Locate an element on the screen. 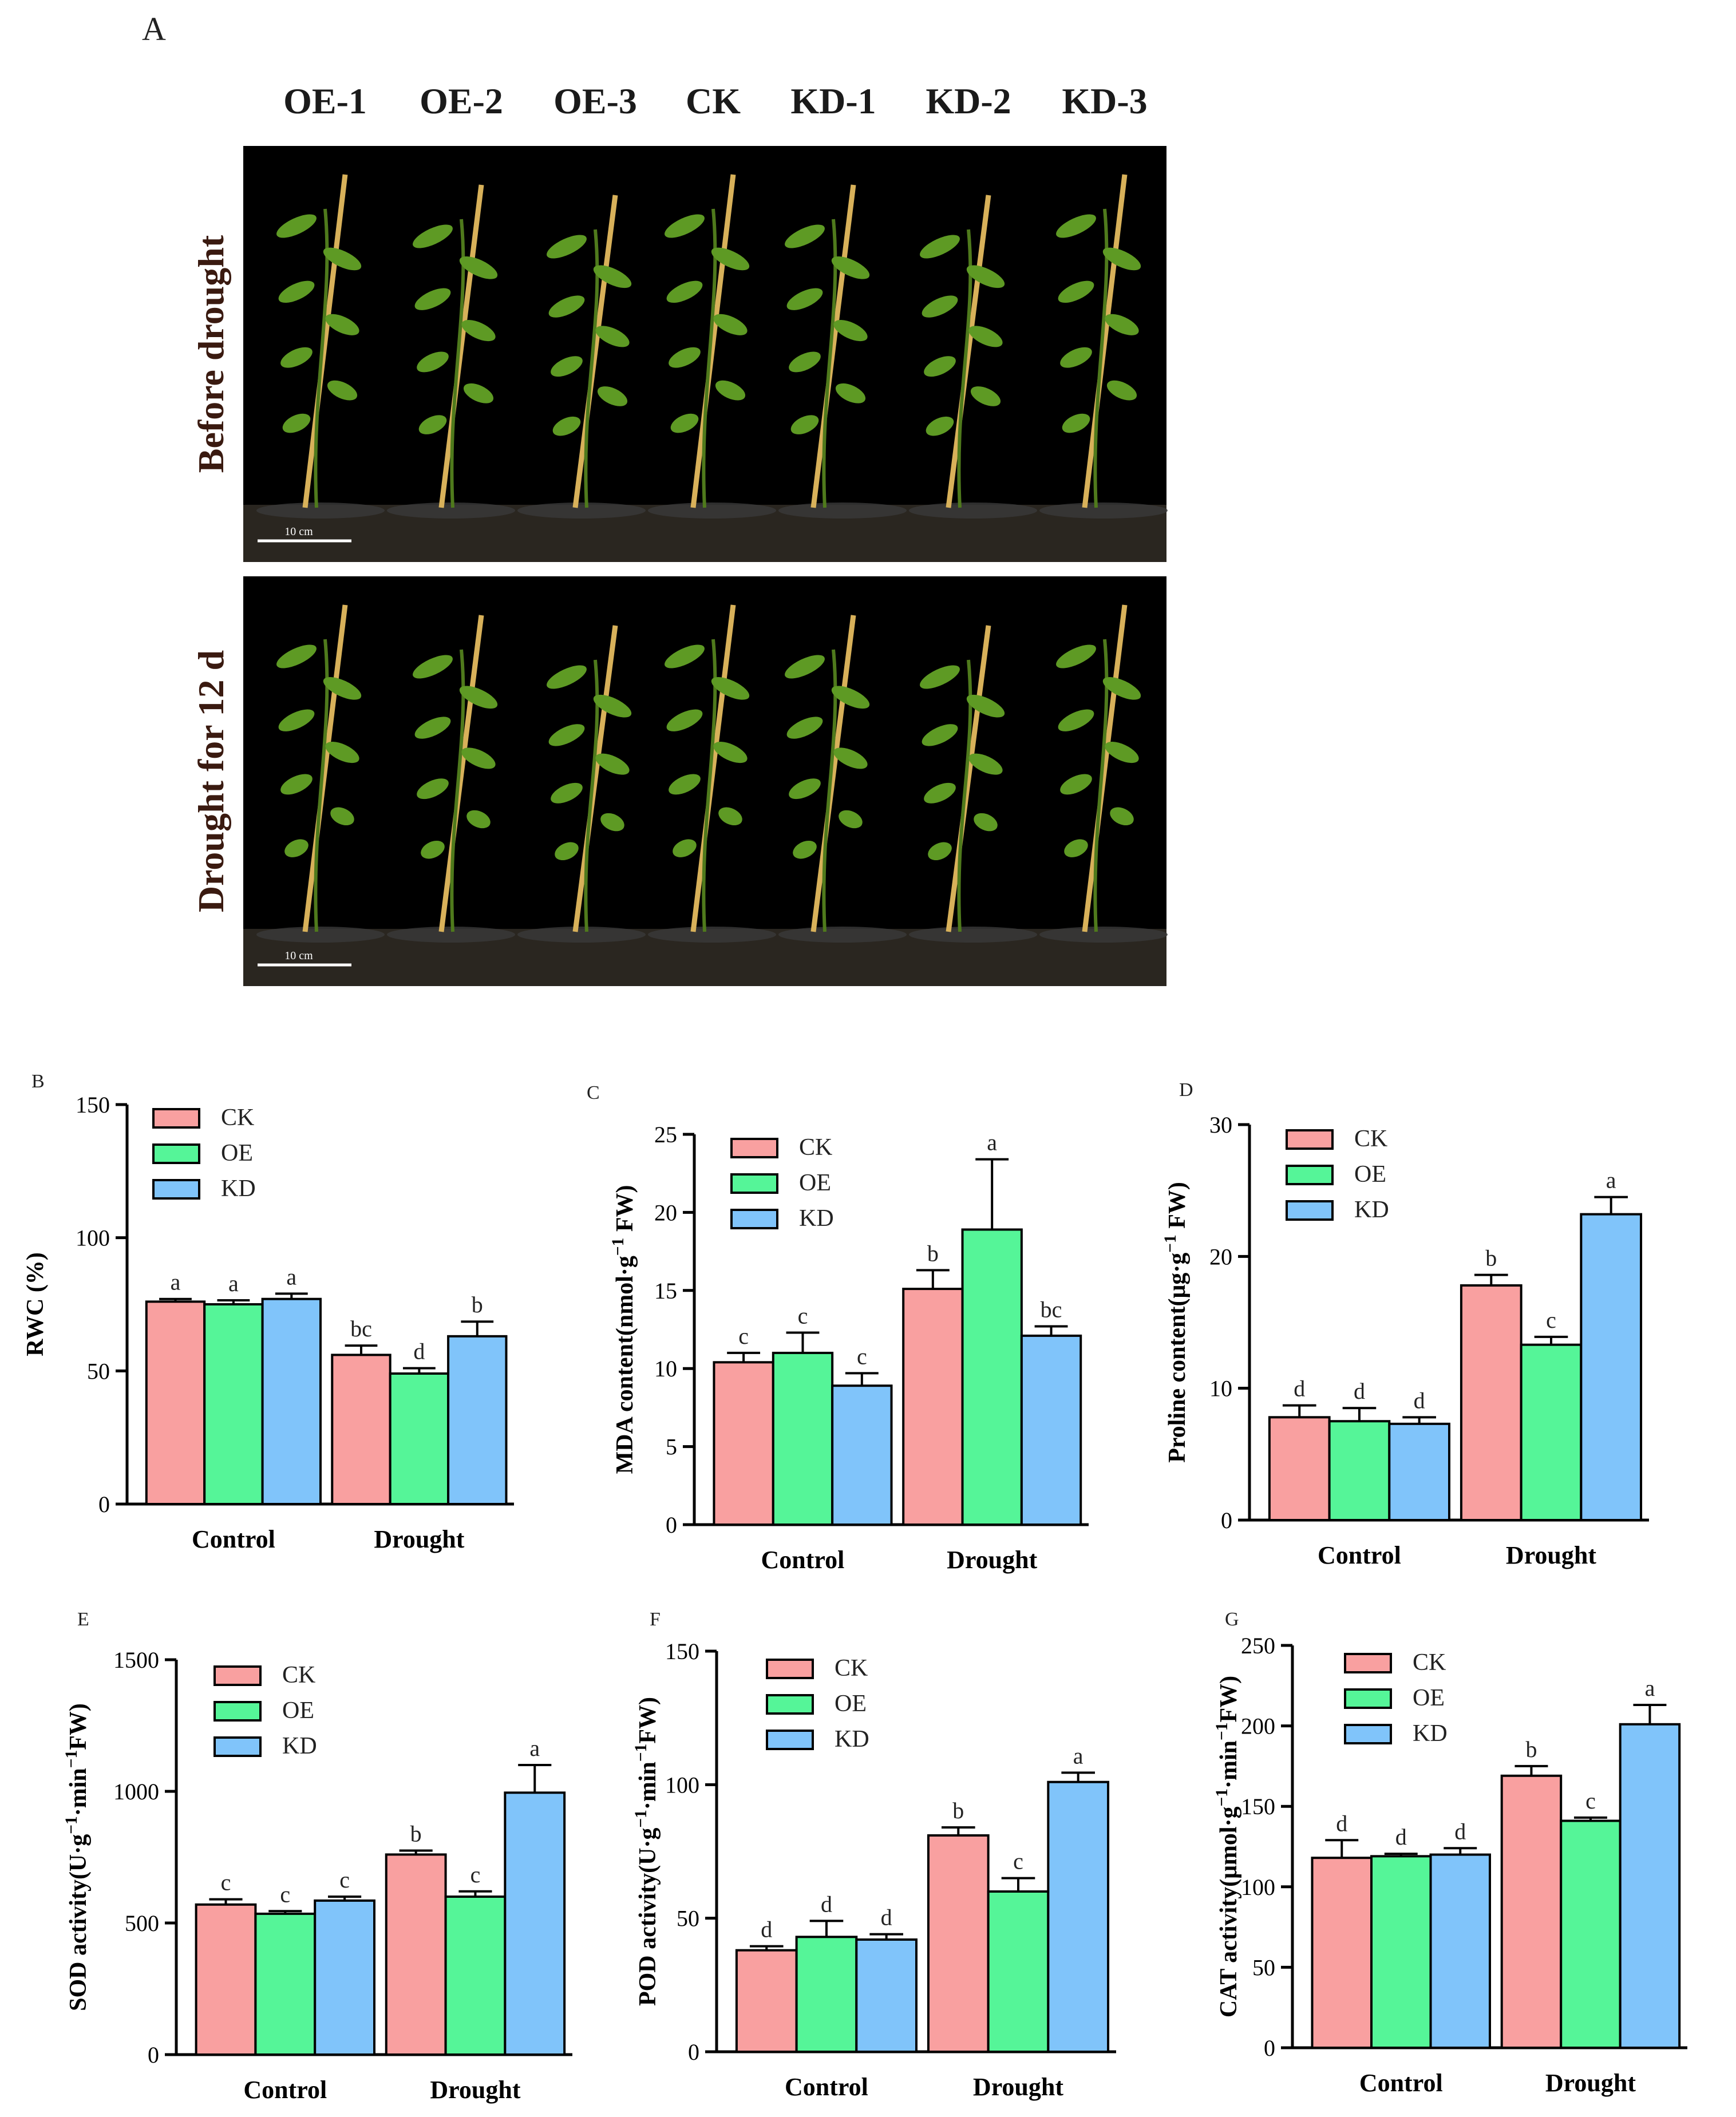 The height and width of the screenshot is (2117, 1736). photo-before-drought: 10 cm is located at coordinates (705, 354).